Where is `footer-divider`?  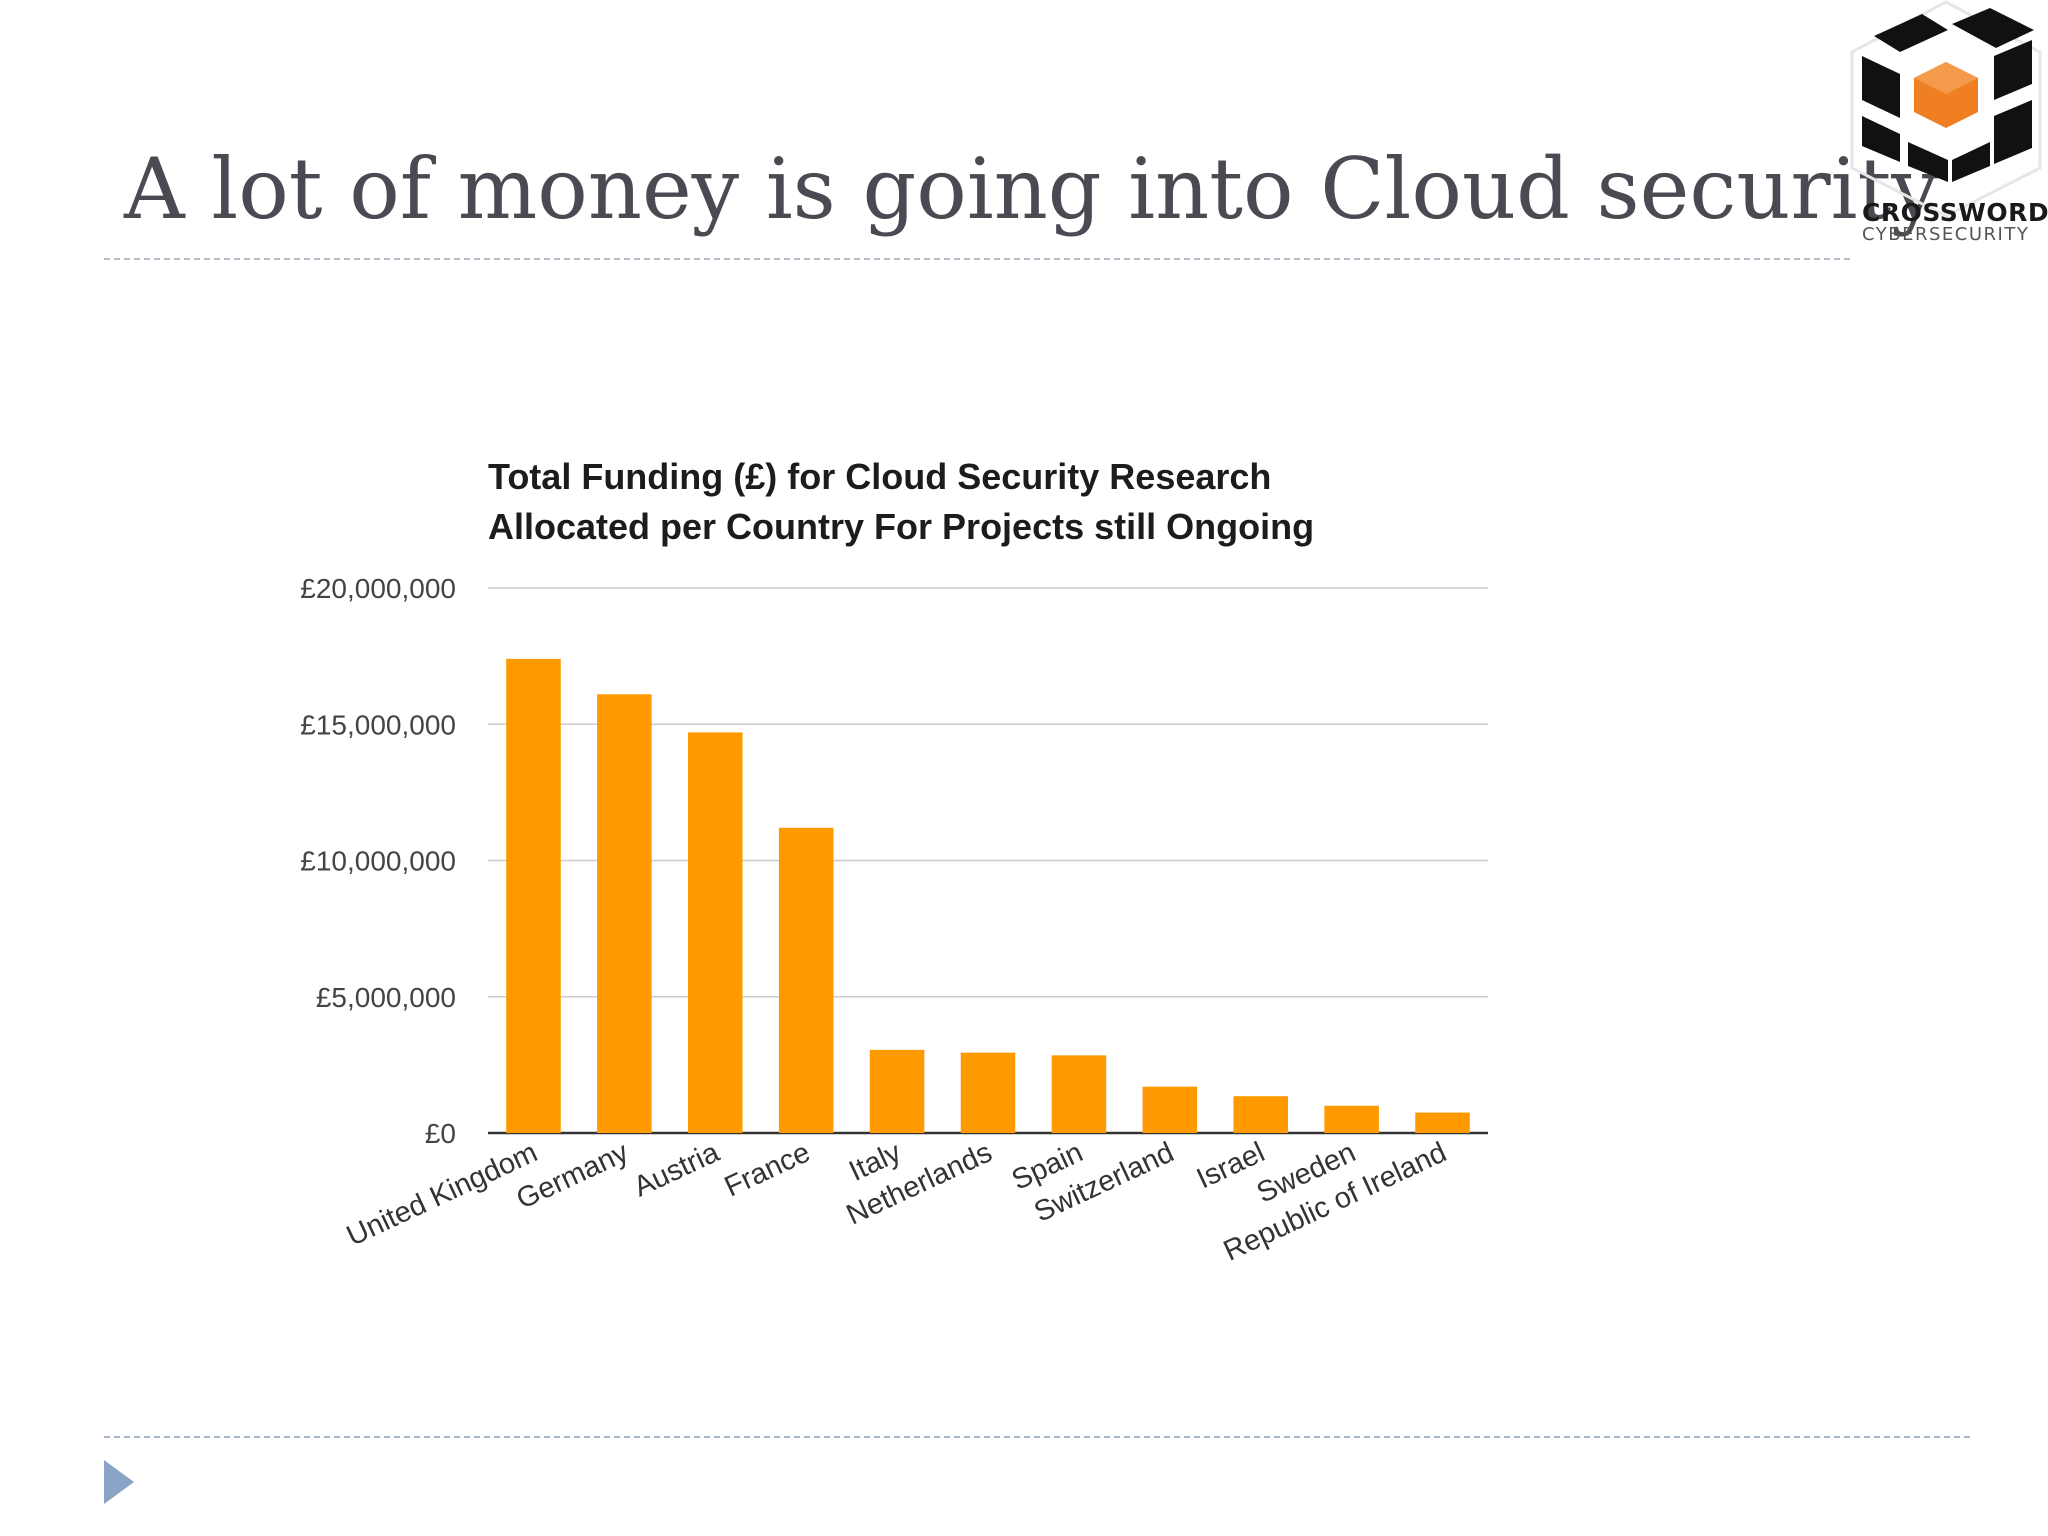 footer-divider is located at coordinates (1037, 1437).